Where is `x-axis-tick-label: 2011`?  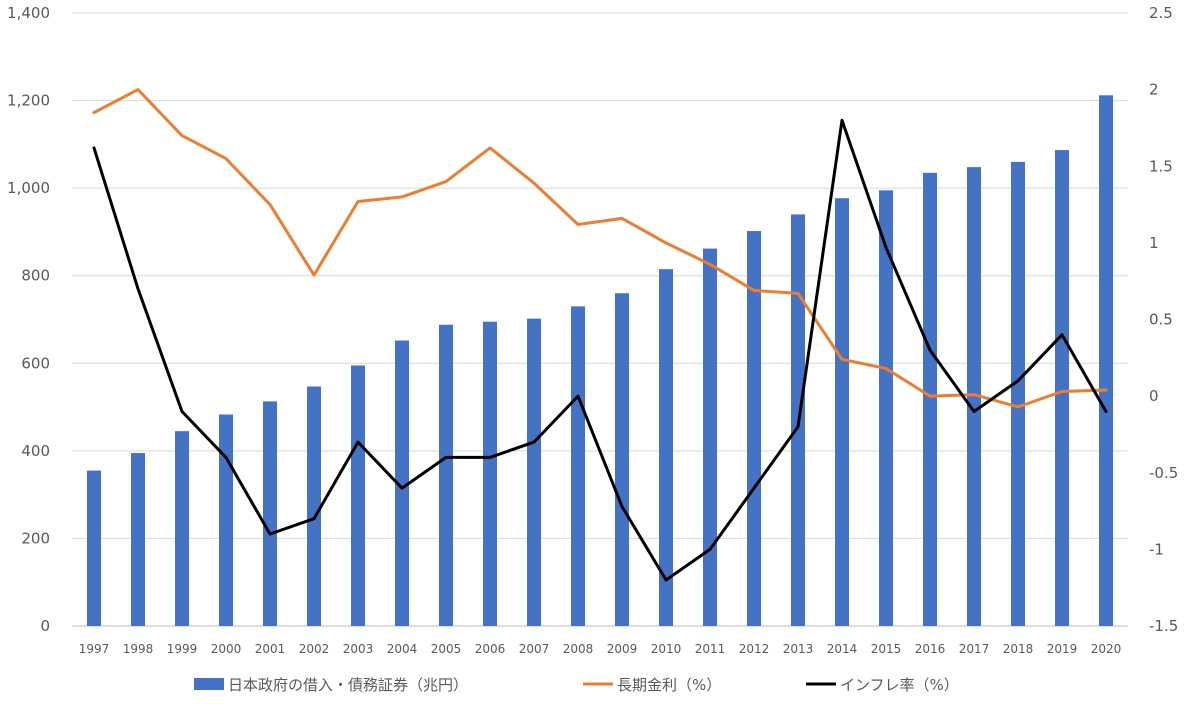
x-axis-tick-label: 2011 is located at coordinates (710, 649).